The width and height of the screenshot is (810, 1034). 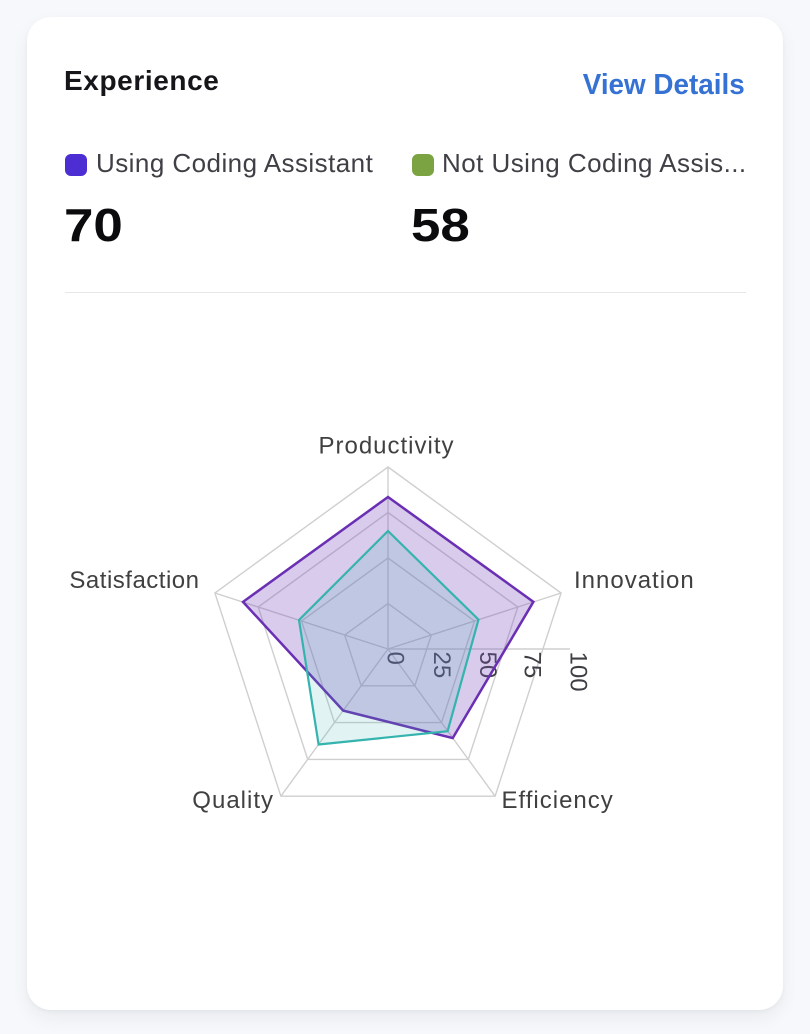 I want to click on svg-text: Quality, so click(x=233, y=800).